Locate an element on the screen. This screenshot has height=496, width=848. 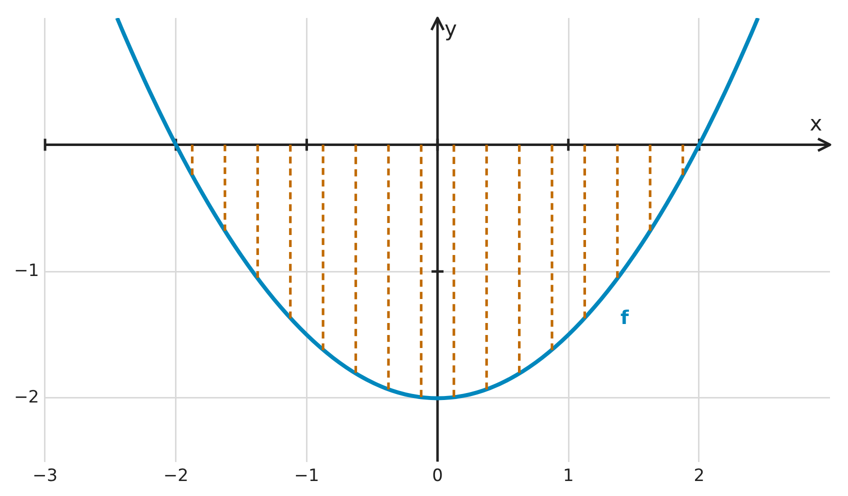
x-axis-title: x is located at coordinates (816, 124).